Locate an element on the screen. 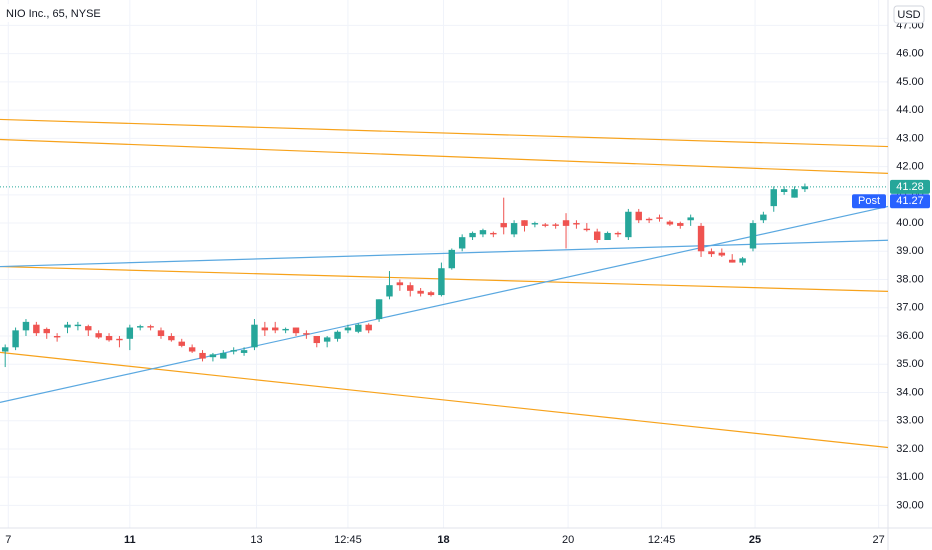 The height and width of the screenshot is (550, 932). post-tag-box is located at coordinates (869, 201).